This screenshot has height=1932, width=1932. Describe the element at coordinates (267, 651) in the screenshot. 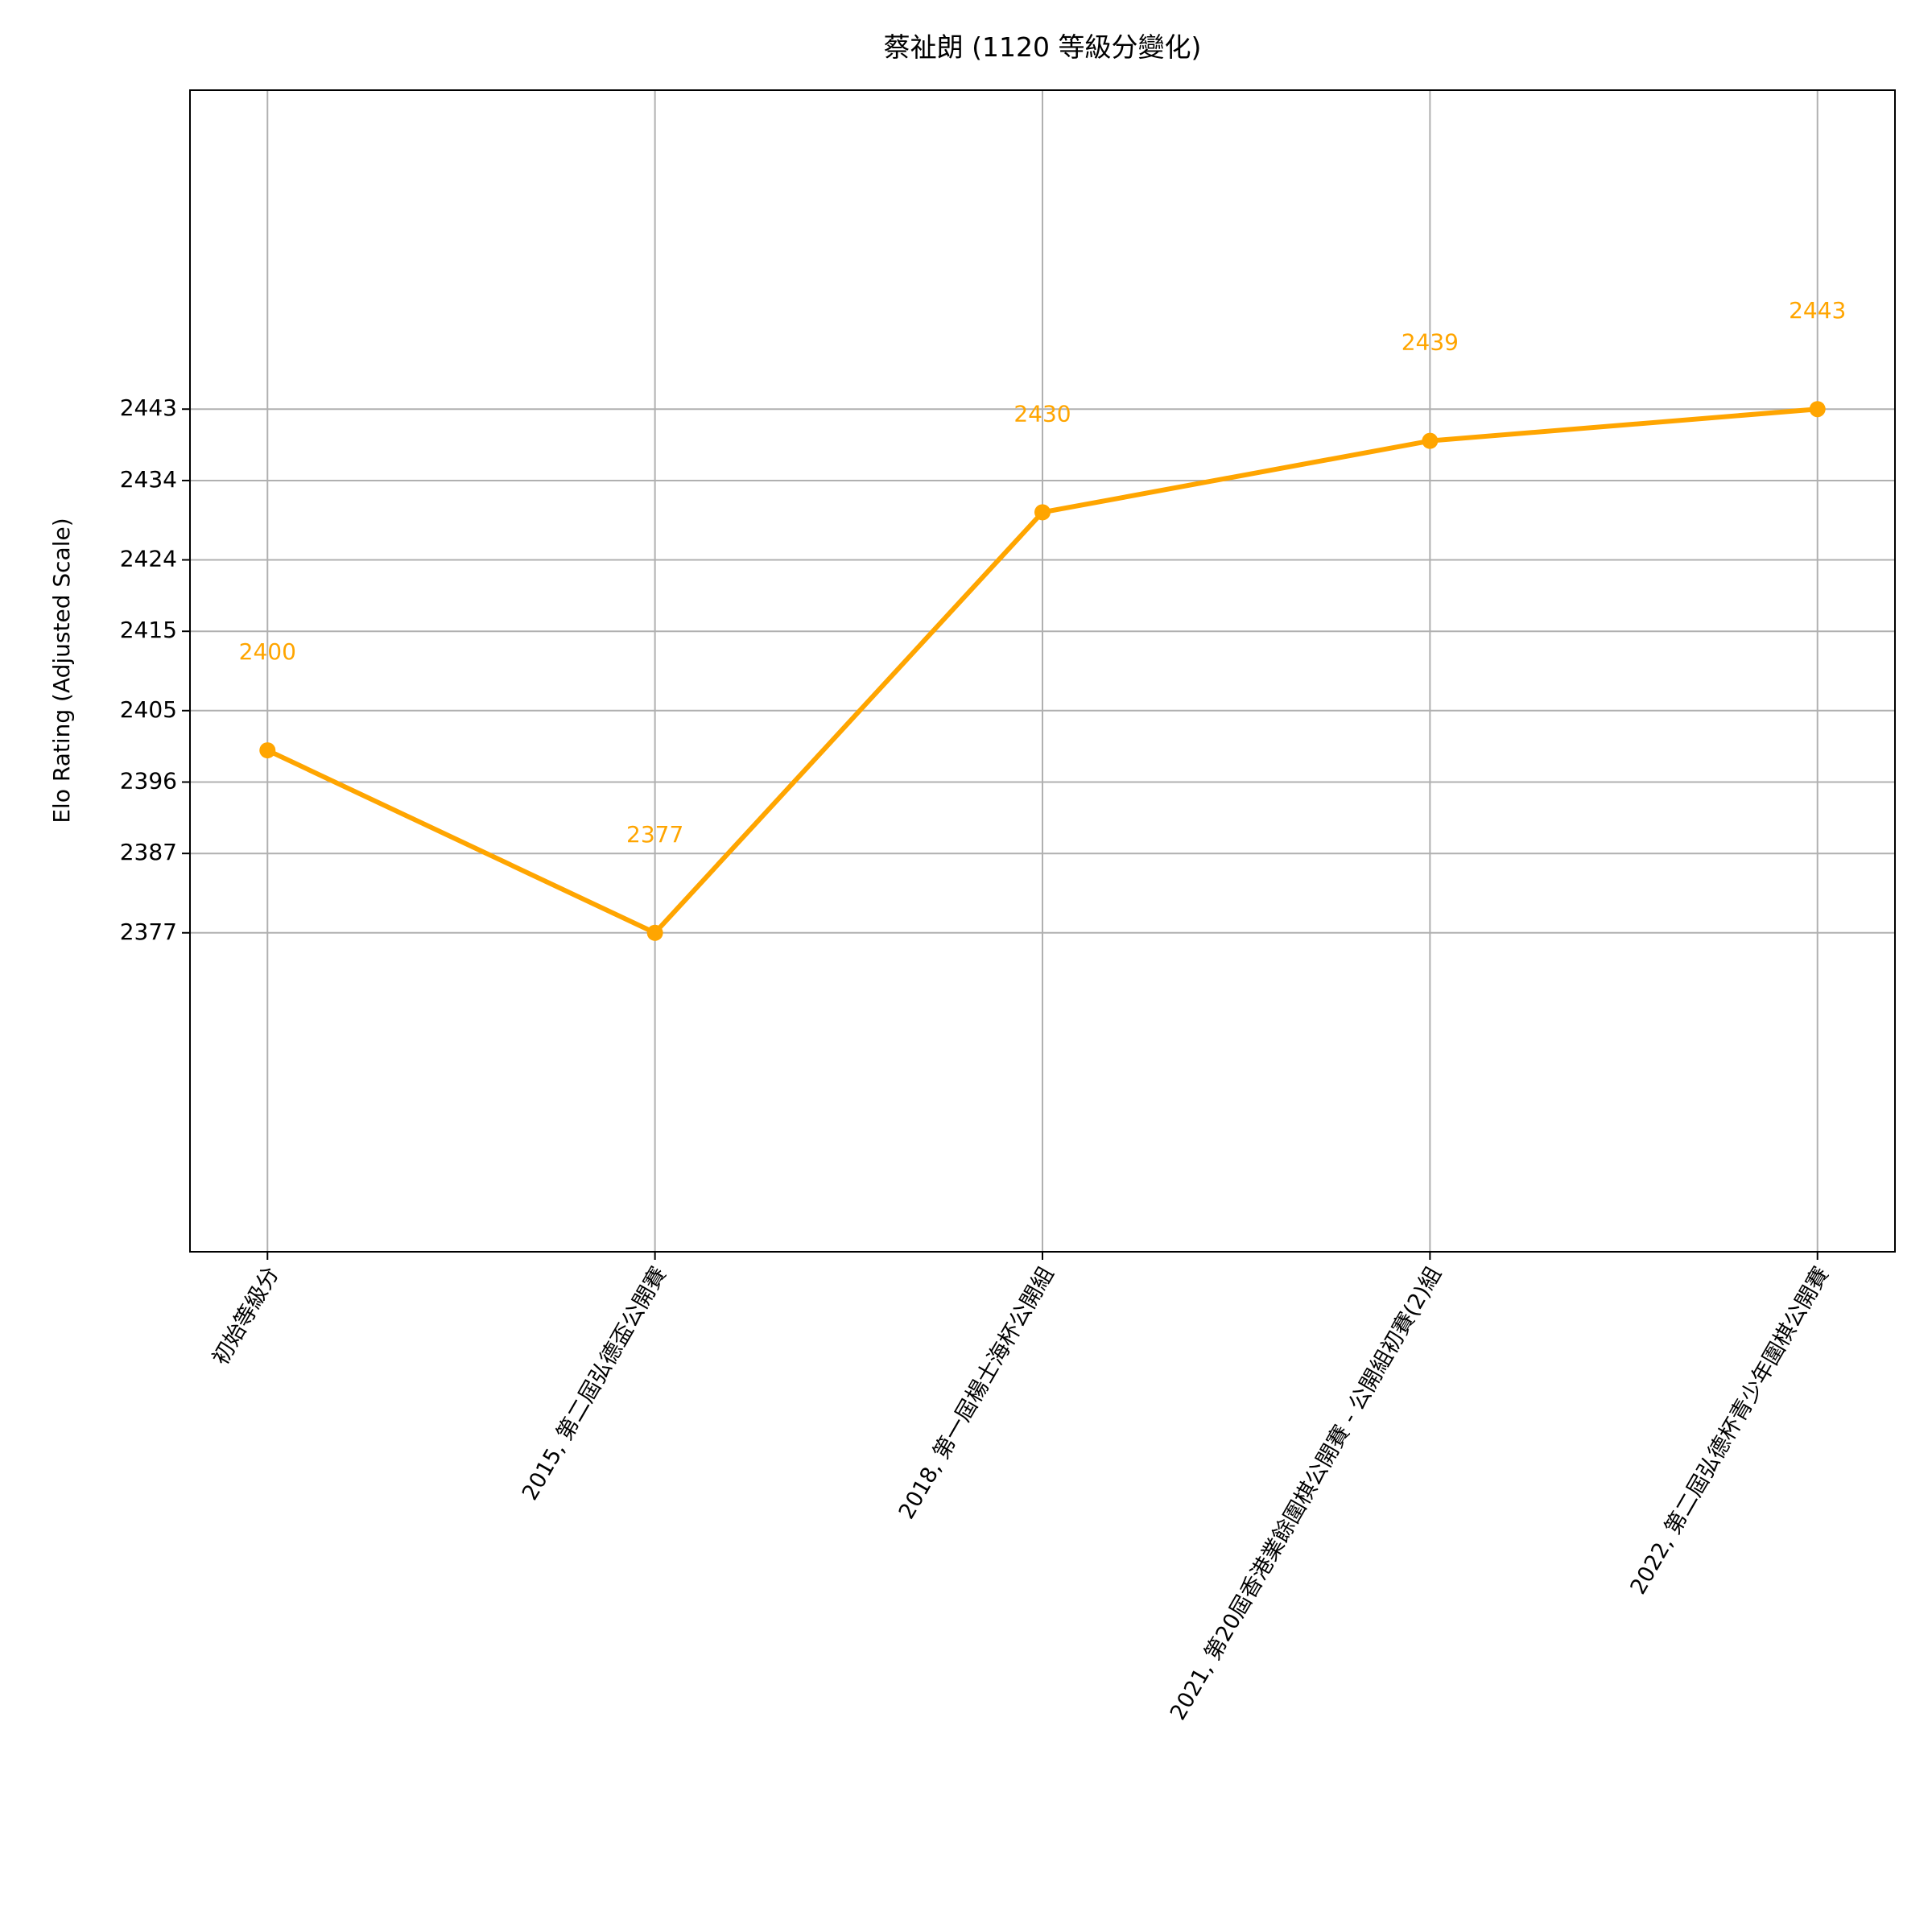

I see `data-label: 2400` at that location.